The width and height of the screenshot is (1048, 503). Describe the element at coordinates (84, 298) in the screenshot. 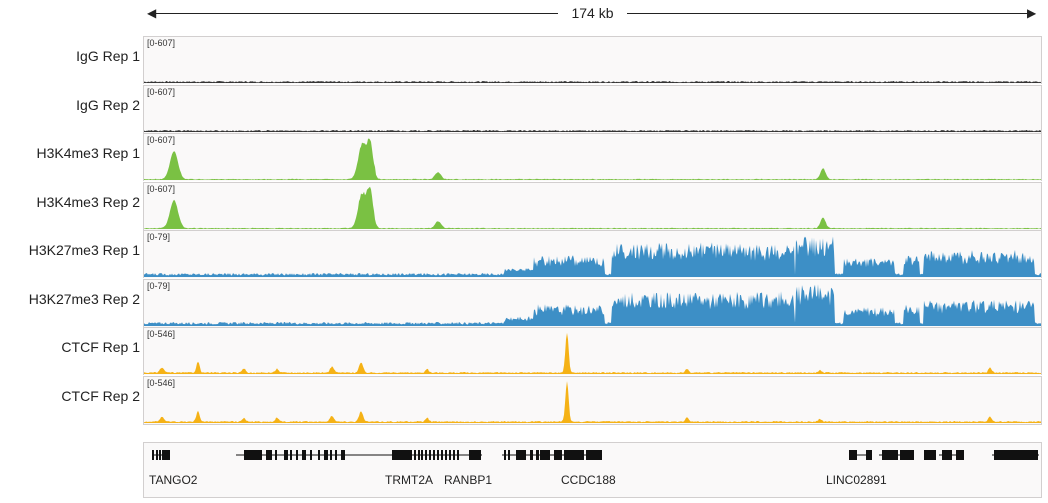

I see `track-label: H3K27me3 Rep 2` at that location.